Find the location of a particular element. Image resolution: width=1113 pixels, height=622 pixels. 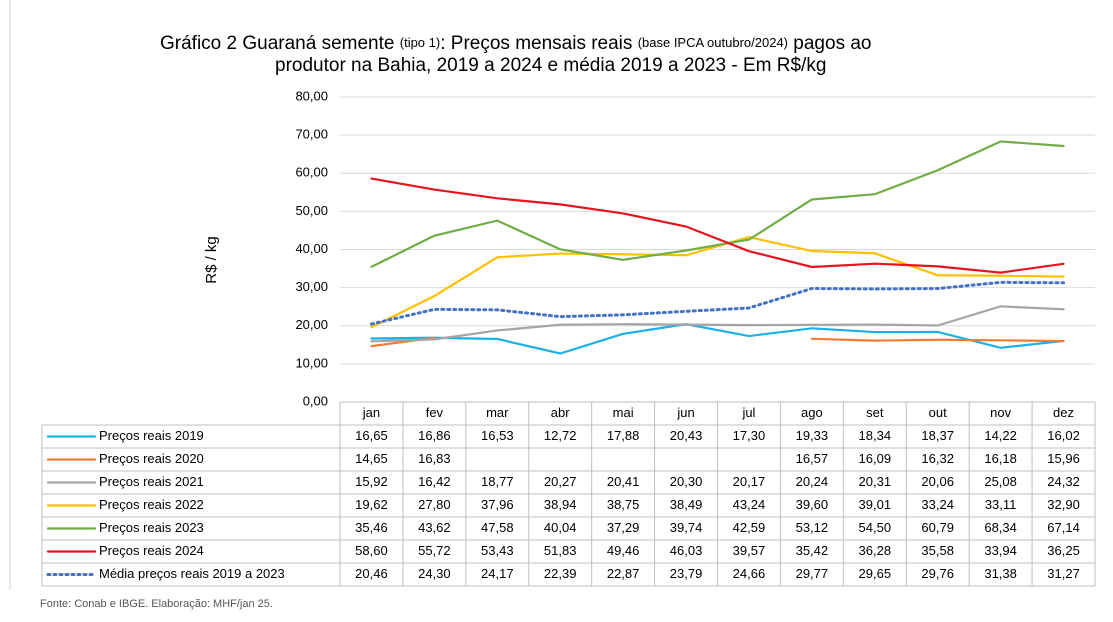

table-value: 39,60 is located at coordinates (812, 504).